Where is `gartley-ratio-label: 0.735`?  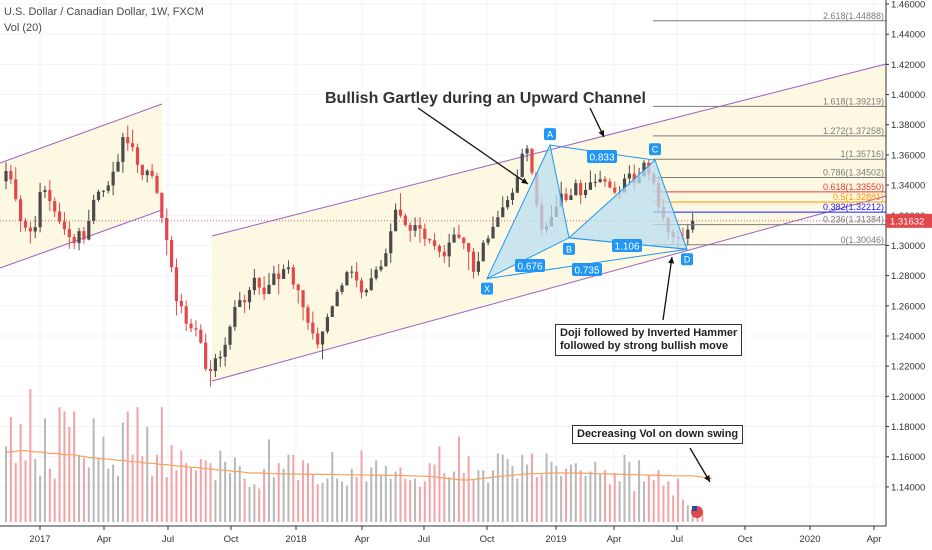 gartley-ratio-label: 0.735 is located at coordinates (586, 271).